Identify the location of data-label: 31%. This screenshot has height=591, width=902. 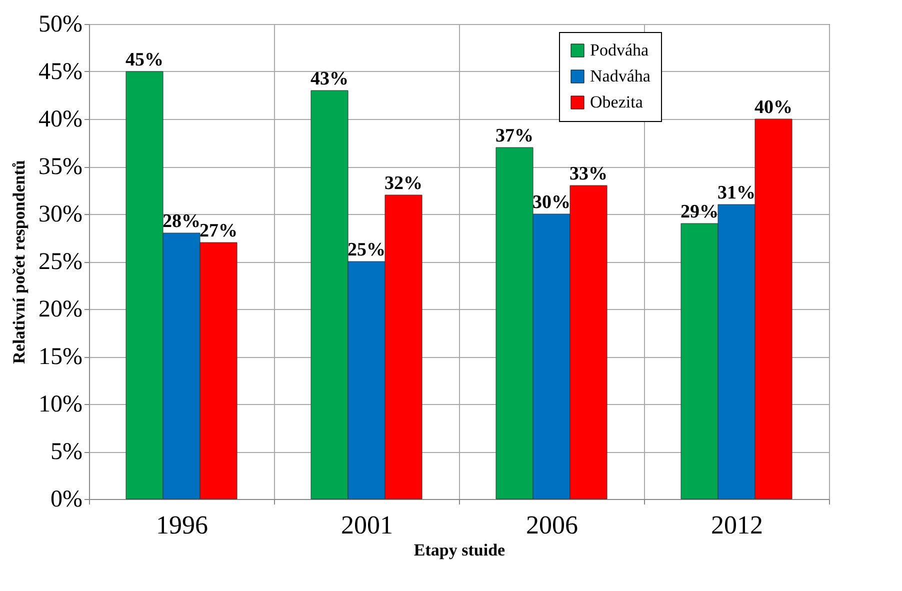
(737, 193).